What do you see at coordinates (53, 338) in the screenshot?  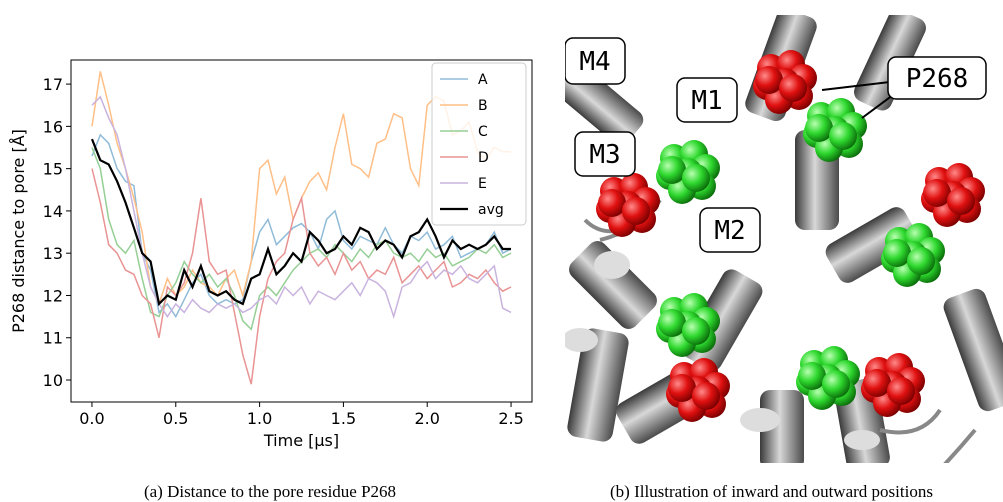 I see `y-tick-label: 11` at bounding box center [53, 338].